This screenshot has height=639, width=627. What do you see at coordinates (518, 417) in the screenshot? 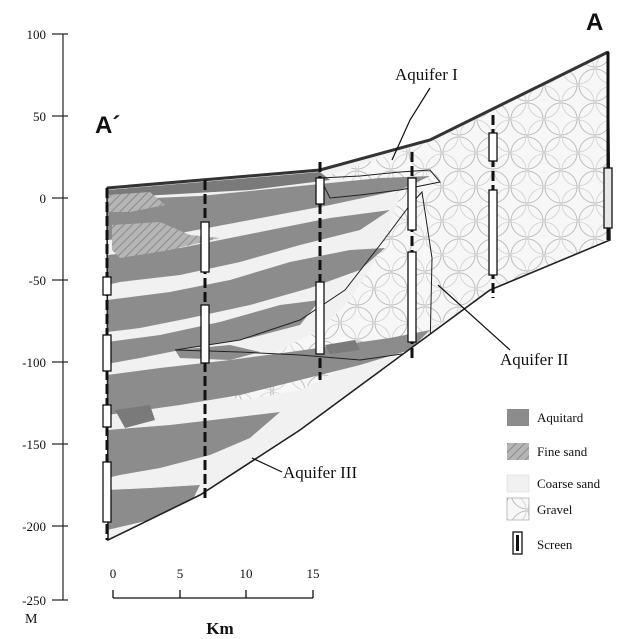
I see `legend-swatch-aquitard` at bounding box center [518, 417].